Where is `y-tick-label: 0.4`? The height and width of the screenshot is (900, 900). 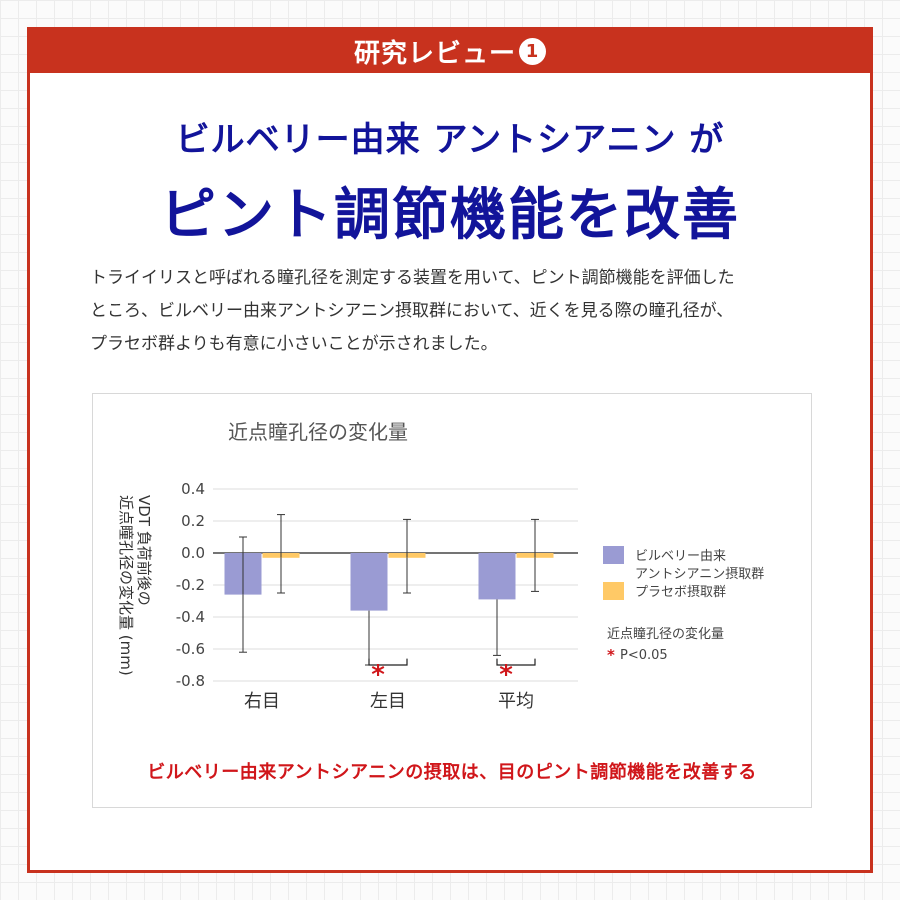
y-tick-label: 0.4 is located at coordinates (193, 489).